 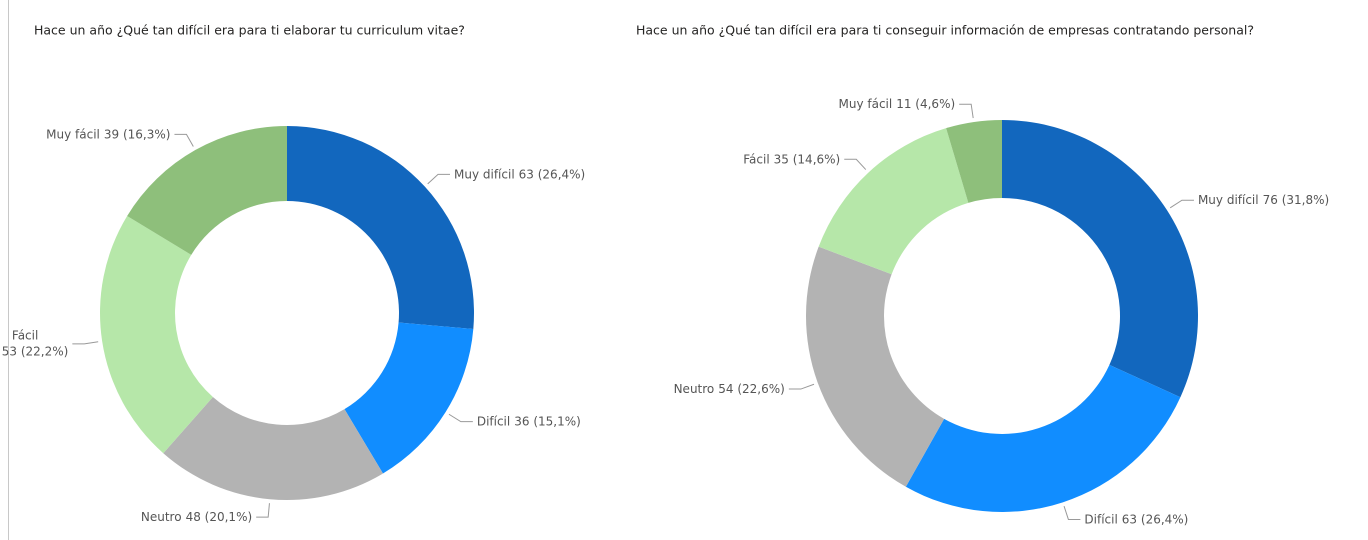 What do you see at coordinates (137, 134) in the screenshot?
I see `slice-value-label: 39 (16,3%)` at bounding box center [137, 134].